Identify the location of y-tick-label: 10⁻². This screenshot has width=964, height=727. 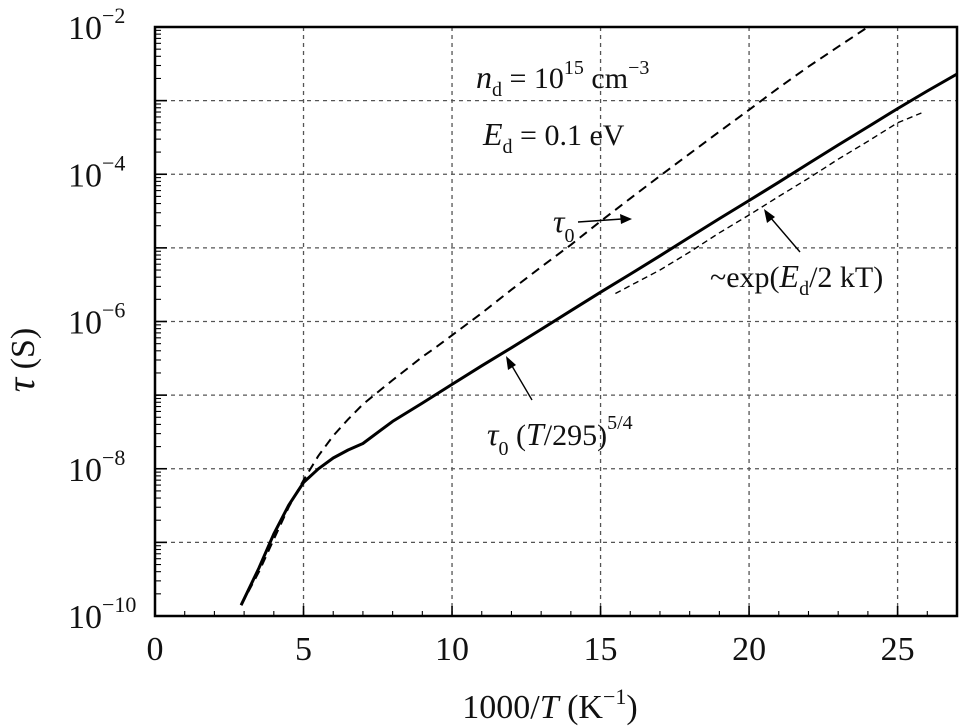
(96, 25).